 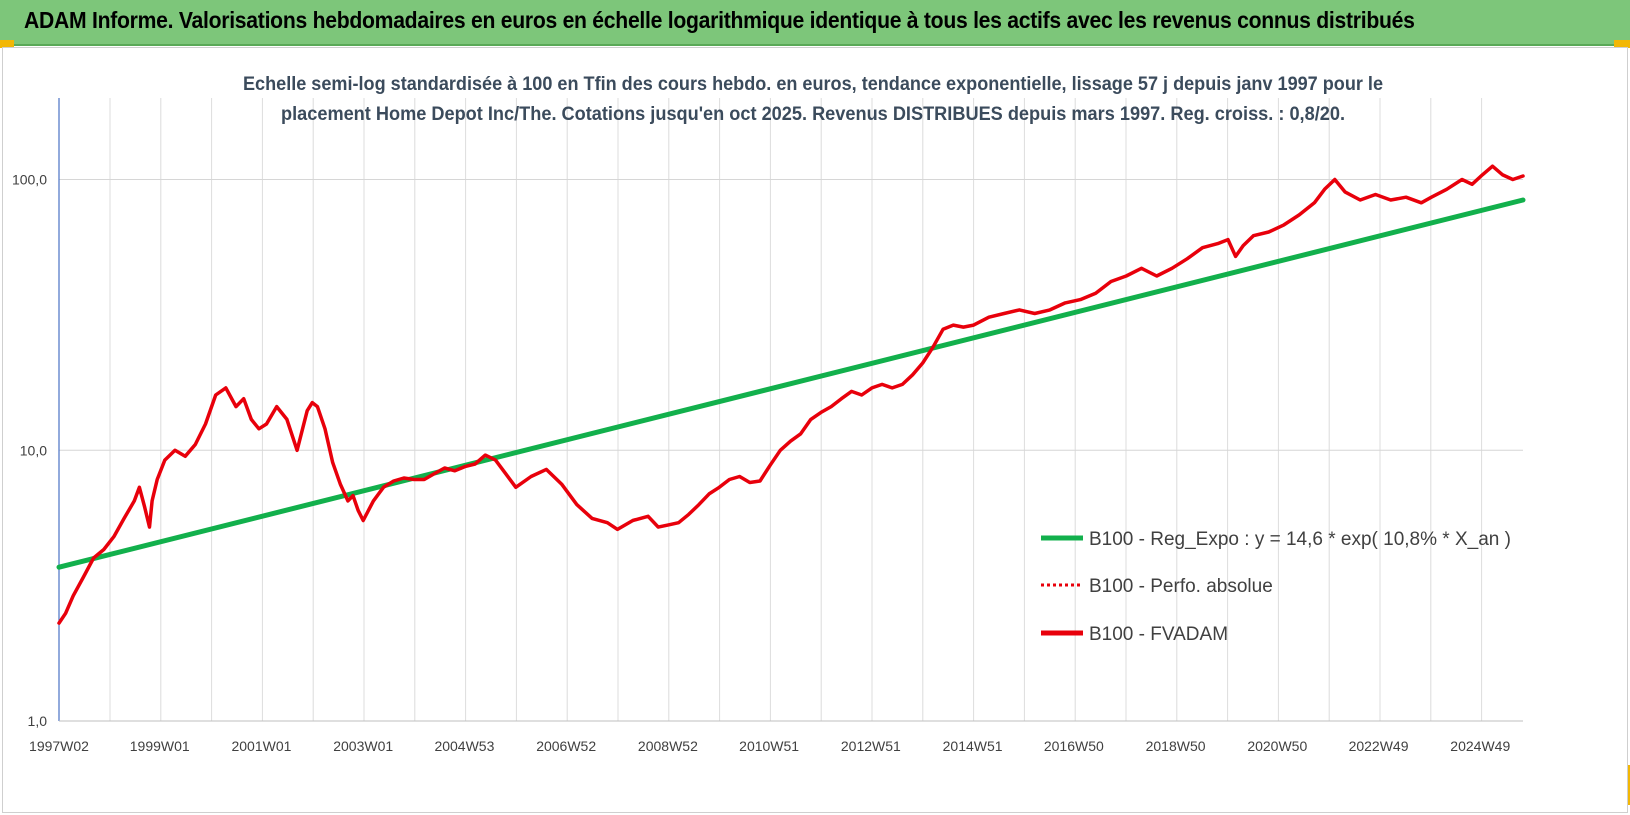 What do you see at coordinates (363, 746) in the screenshot?
I see `x-tick-label: 2003W01` at bounding box center [363, 746].